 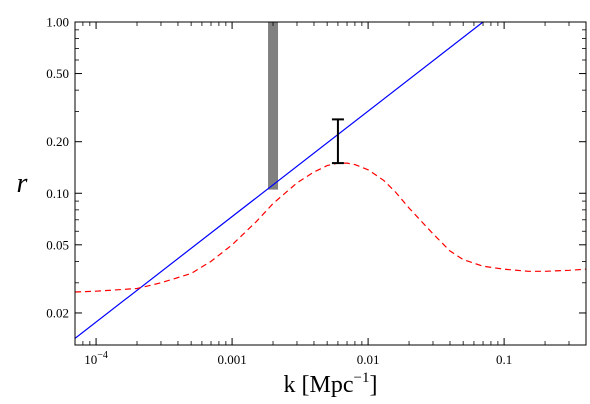 What do you see at coordinates (22, 183) in the screenshot?
I see `y-axis-label: r` at bounding box center [22, 183].